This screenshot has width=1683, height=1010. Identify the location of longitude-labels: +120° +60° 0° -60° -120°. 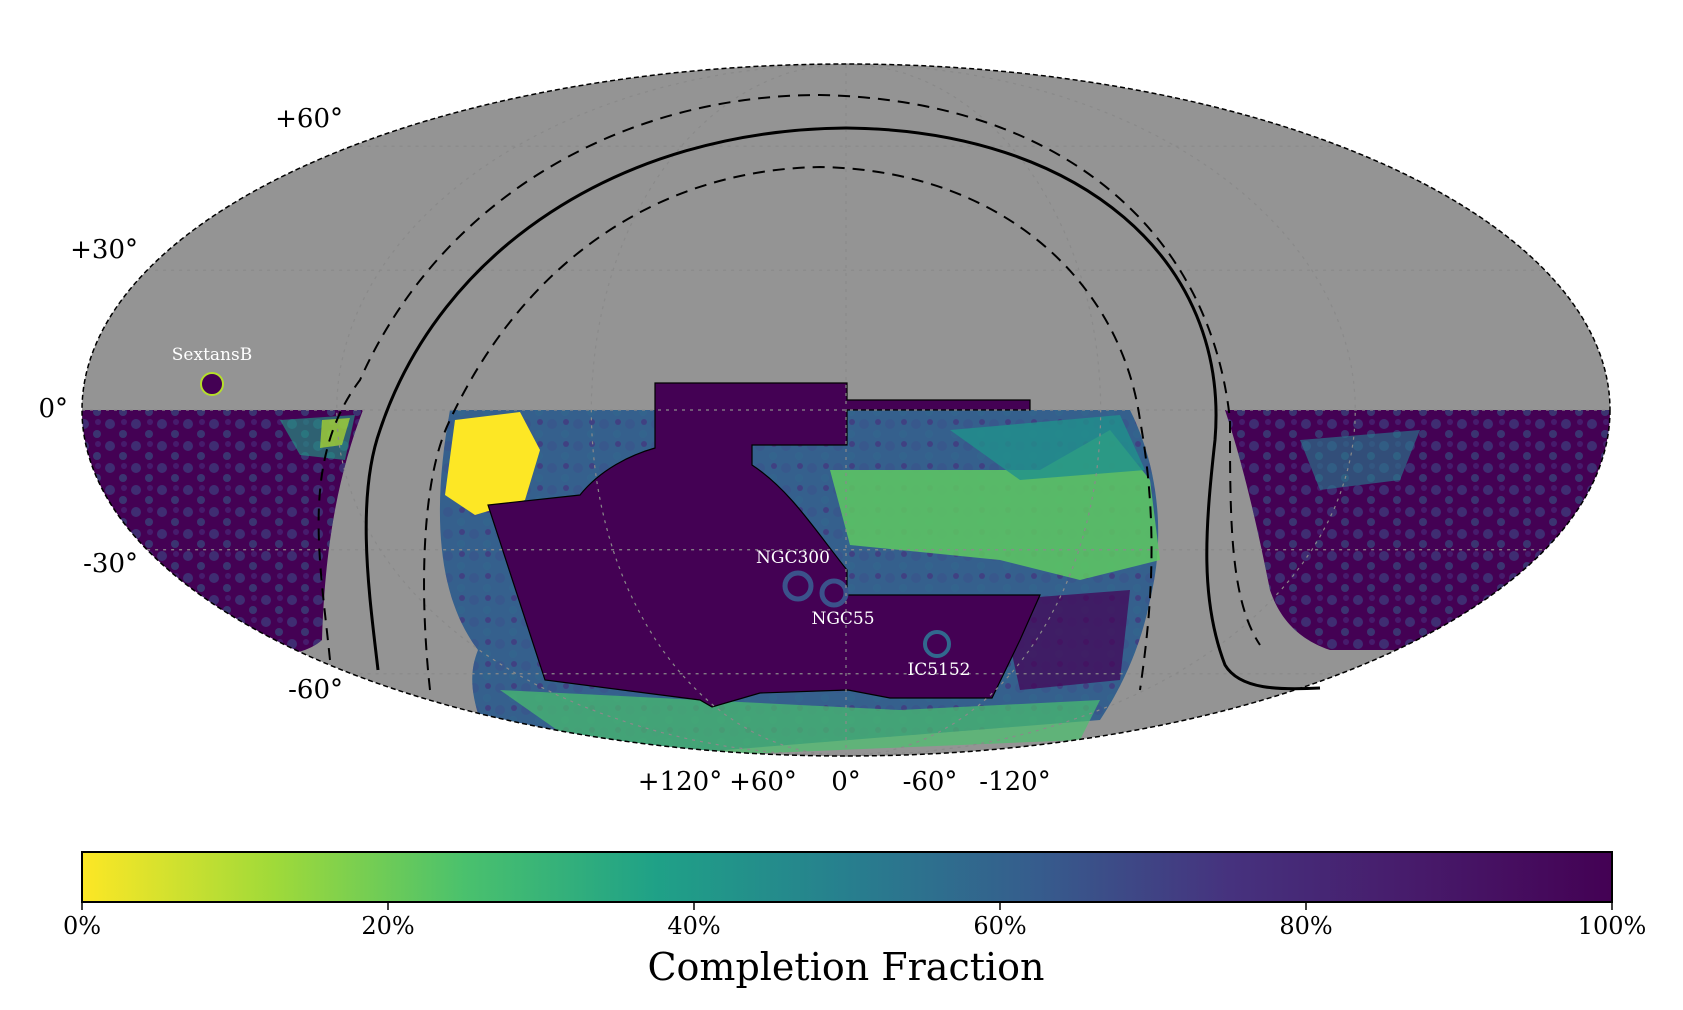
(844, 782).